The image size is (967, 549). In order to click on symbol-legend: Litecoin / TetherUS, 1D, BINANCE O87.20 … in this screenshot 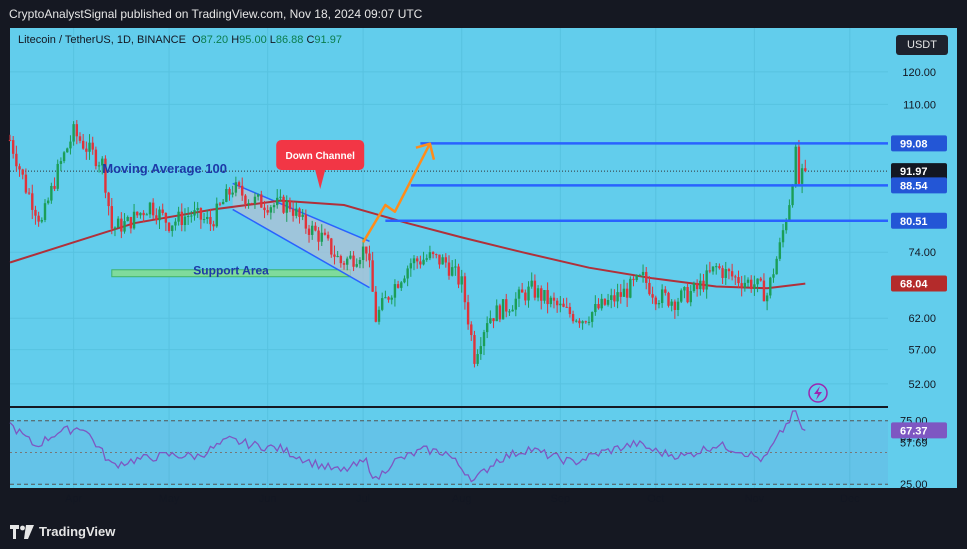, I will do `click(180, 40)`.